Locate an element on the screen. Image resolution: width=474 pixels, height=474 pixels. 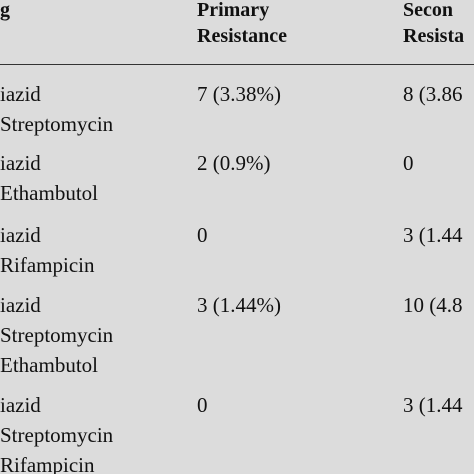
resistance-value: 3 (1.44%) is located at coordinates (239, 305).